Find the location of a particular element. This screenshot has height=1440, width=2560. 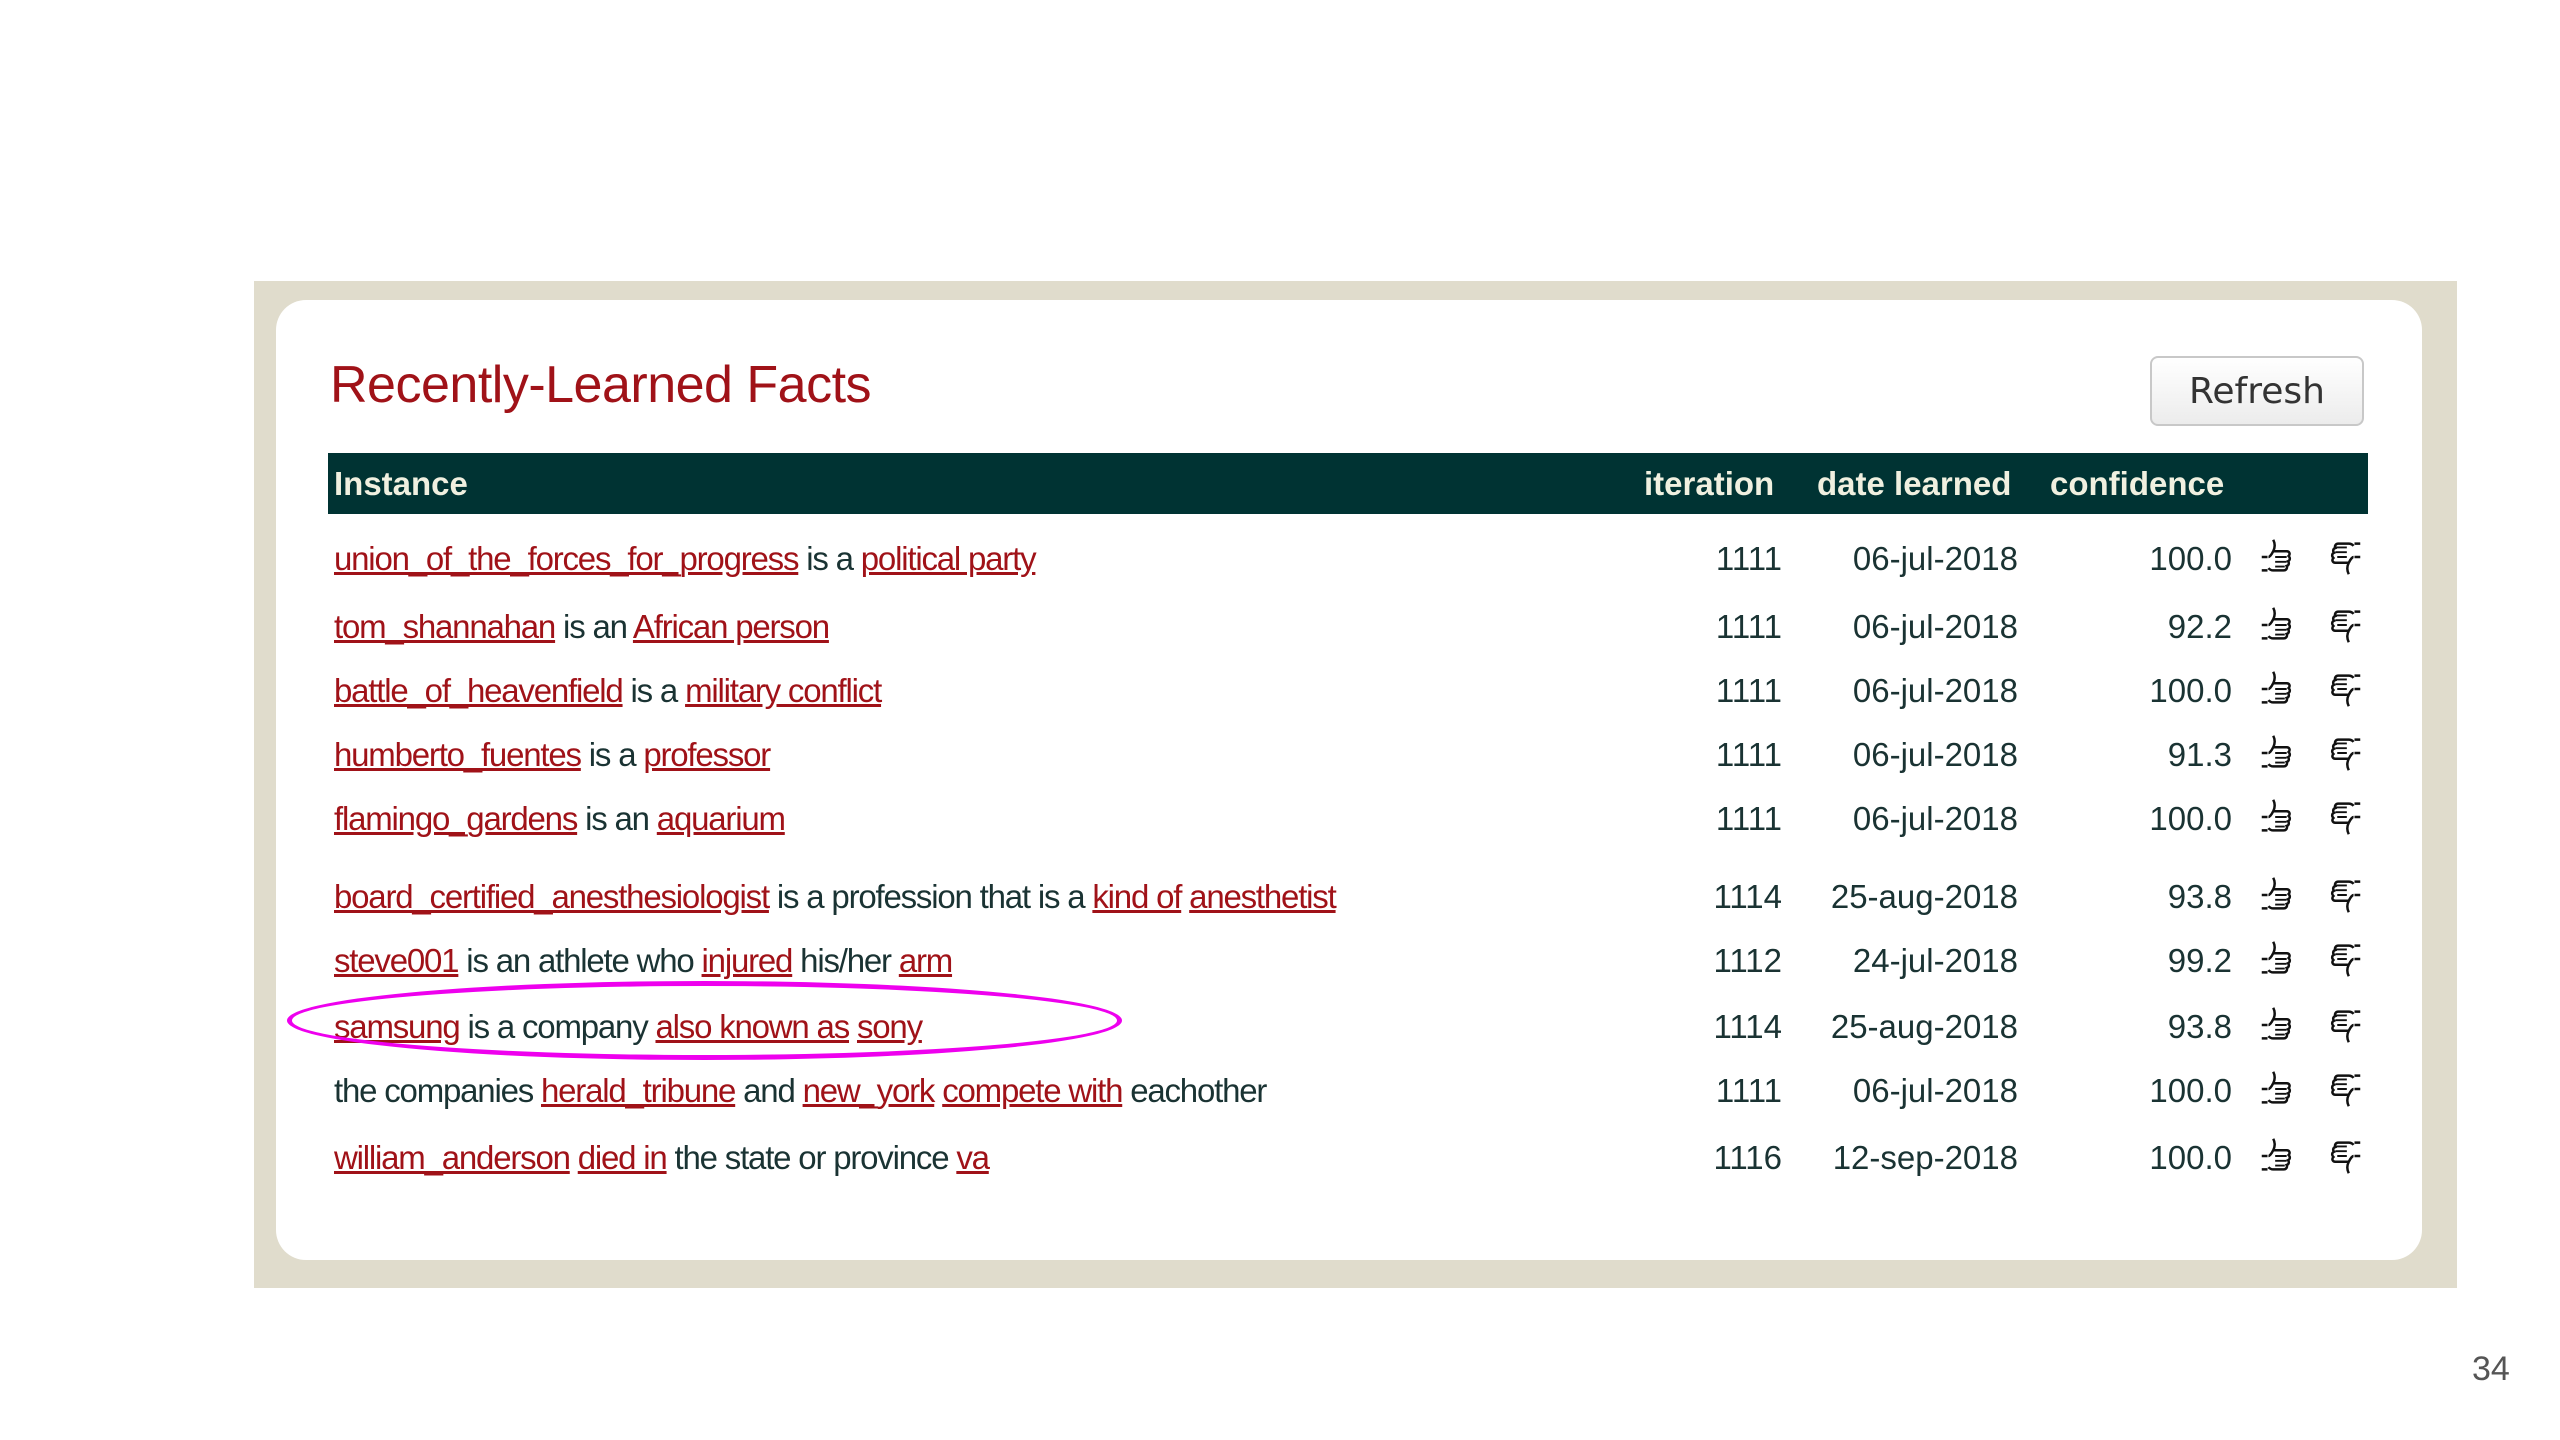

entity-link: union_of_the_forces_for_progress is located at coordinates (566, 558).